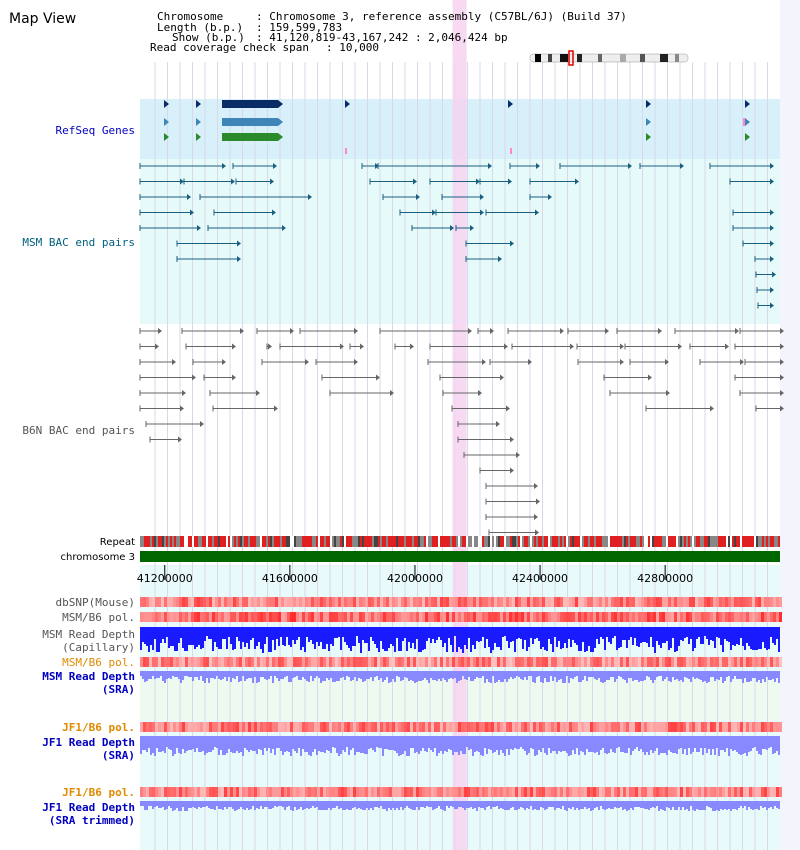 The width and height of the screenshot is (800, 850). I want to click on track-label-jf1-b6-pol-1: JF1/B6 pol., so click(98, 727).